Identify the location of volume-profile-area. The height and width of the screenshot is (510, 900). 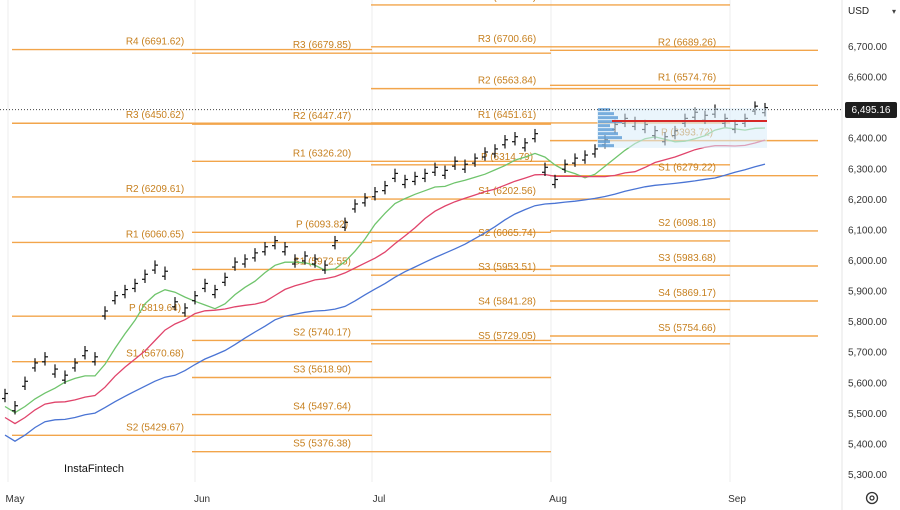
(682, 128).